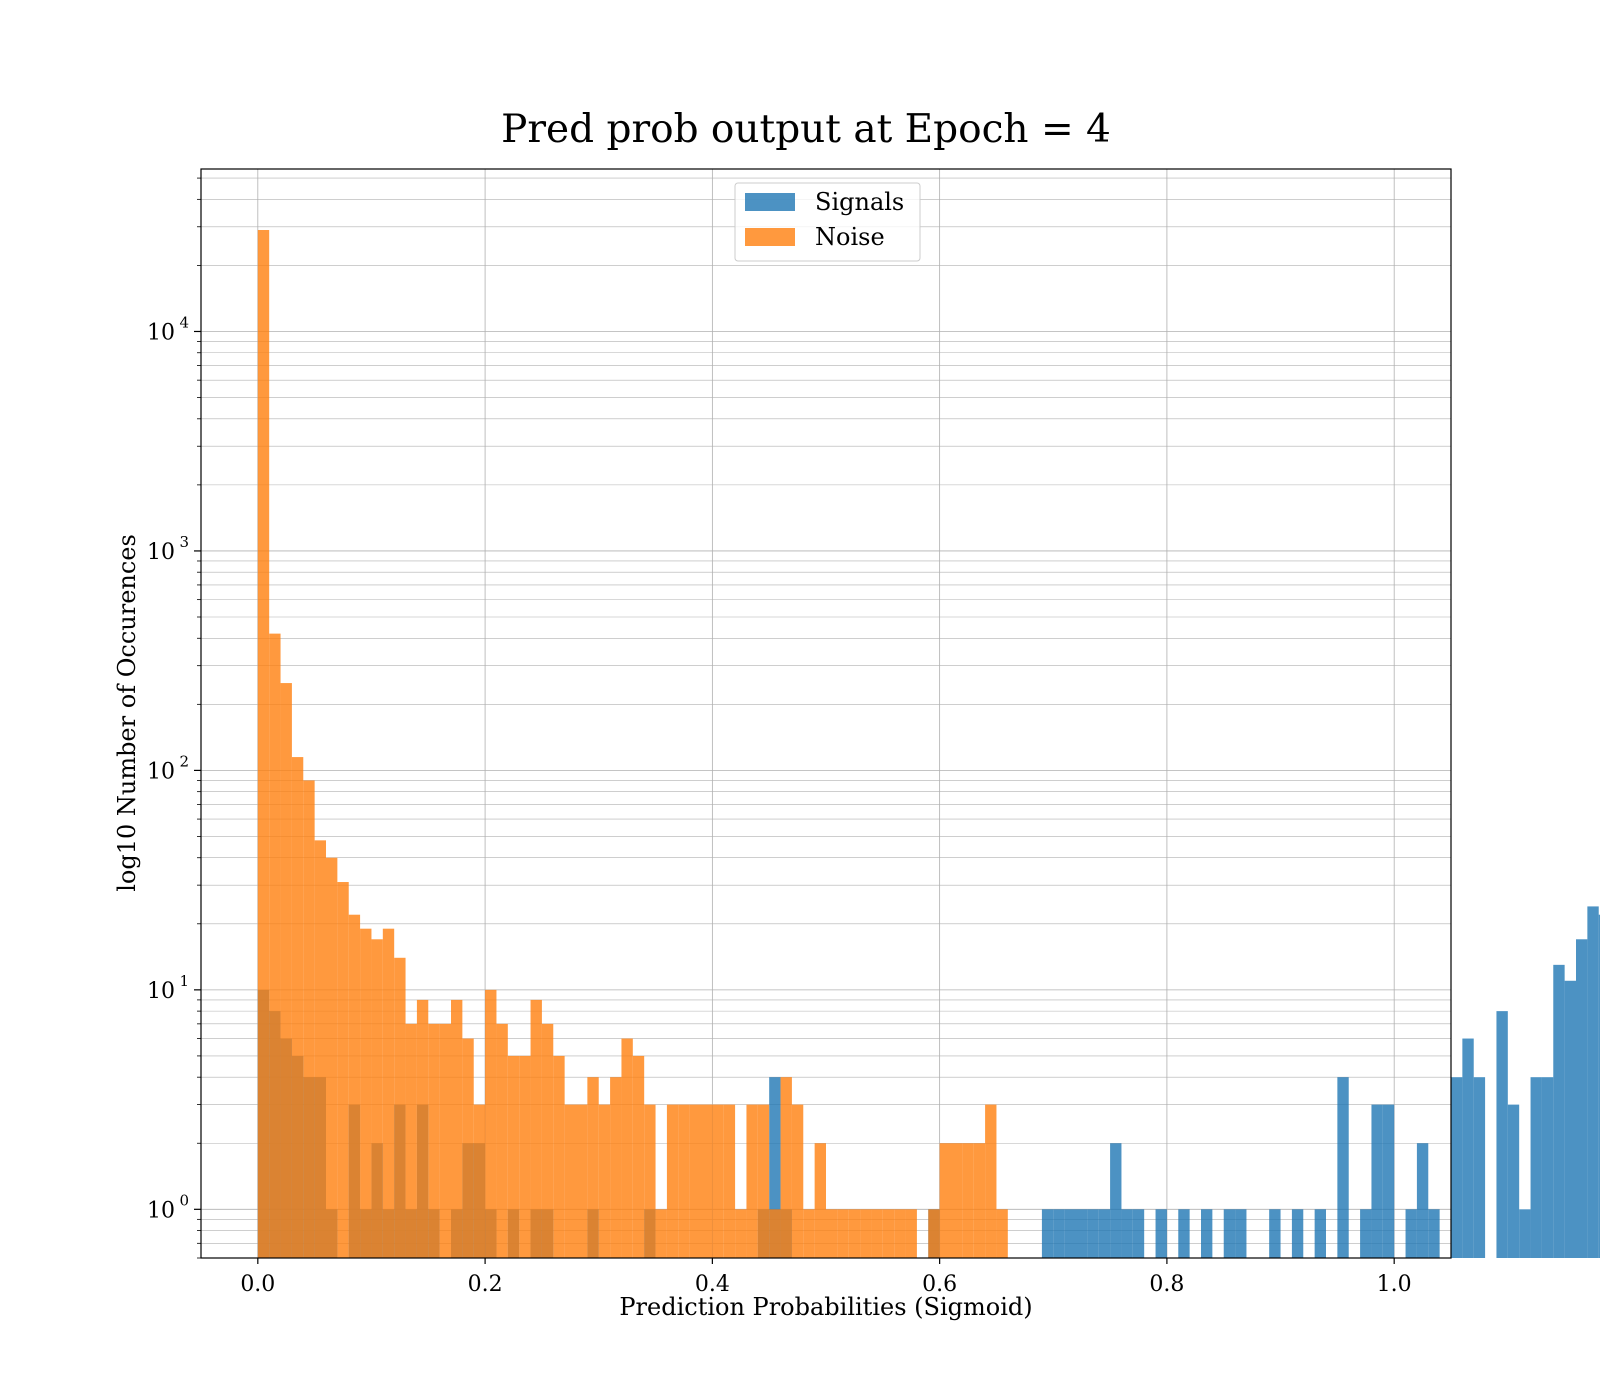  What do you see at coordinates (184, 542) in the screenshot?
I see `y-tick-exponent: 3` at bounding box center [184, 542].